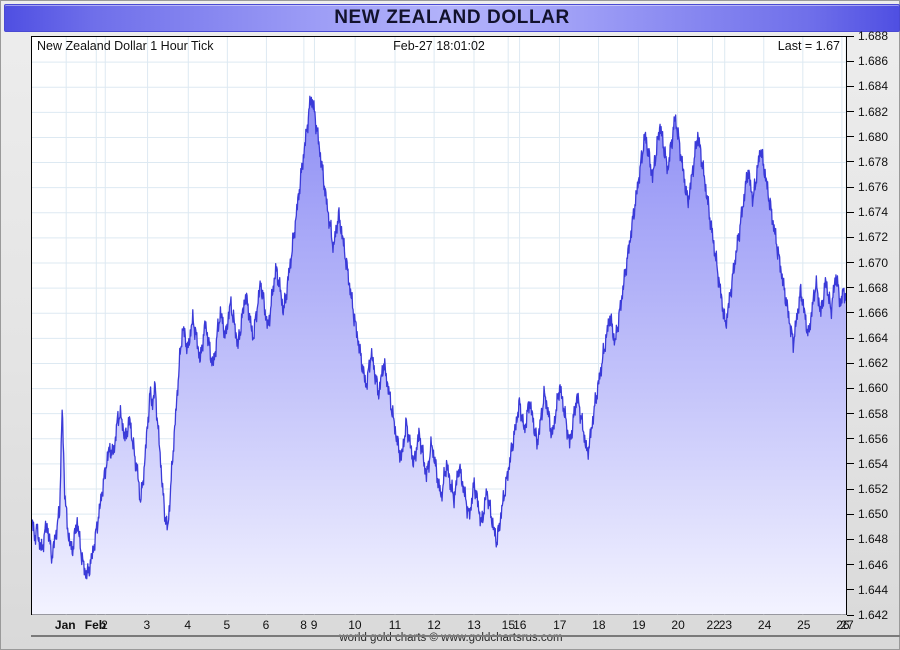 This screenshot has height=650, width=900. What do you see at coordinates (474, 625) in the screenshot?
I see `x-axis-tick-label: 13` at bounding box center [474, 625].